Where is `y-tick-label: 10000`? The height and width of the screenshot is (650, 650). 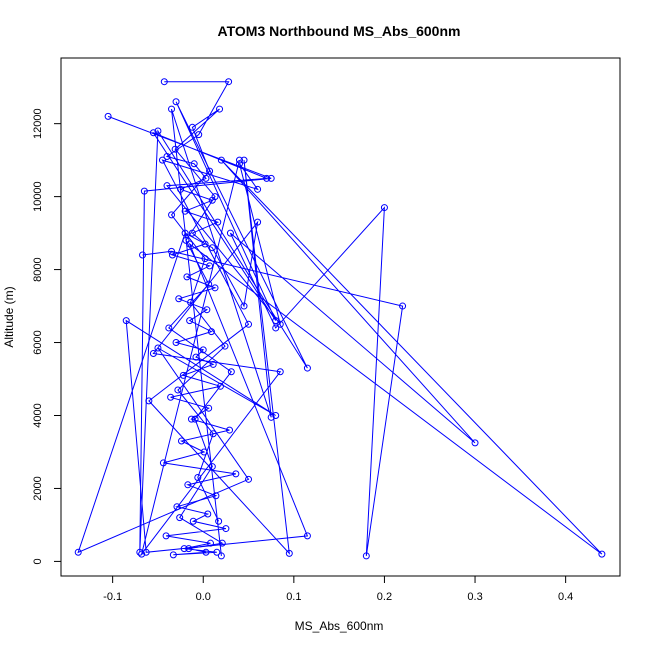 y-tick-label: 10000 is located at coordinates (38, 196).